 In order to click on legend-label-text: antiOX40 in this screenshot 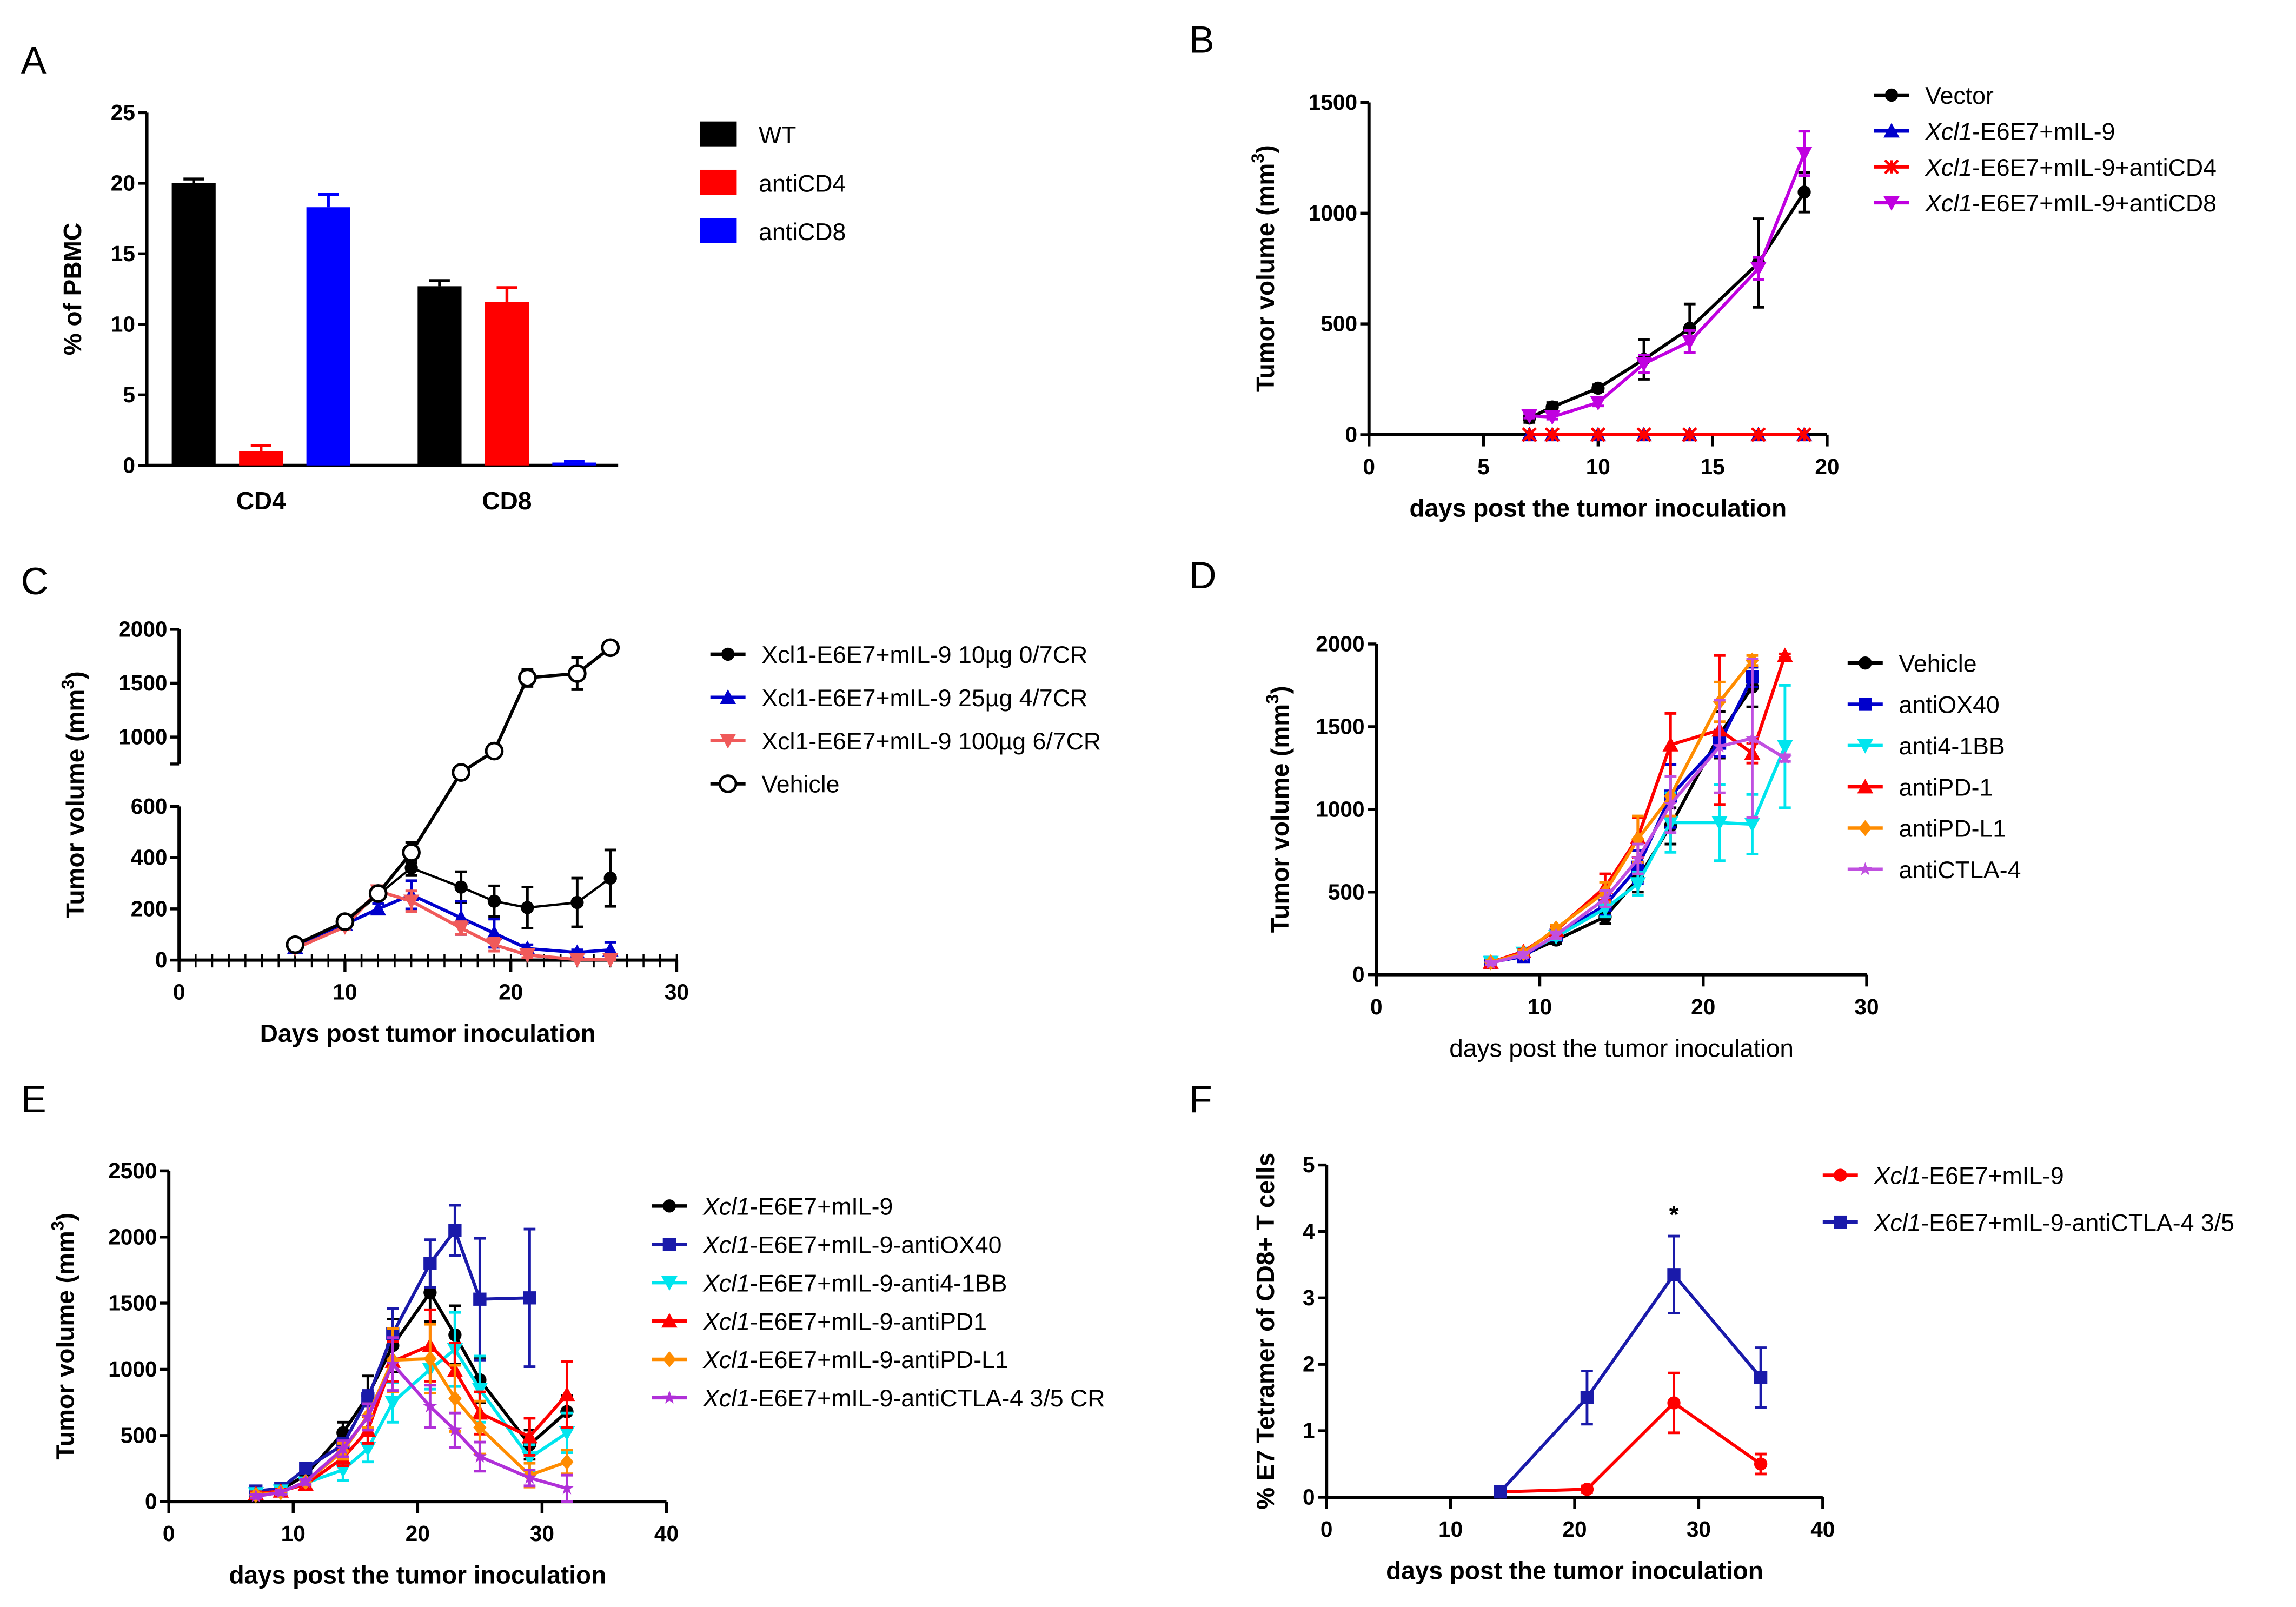, I will do `click(1950, 705)`.